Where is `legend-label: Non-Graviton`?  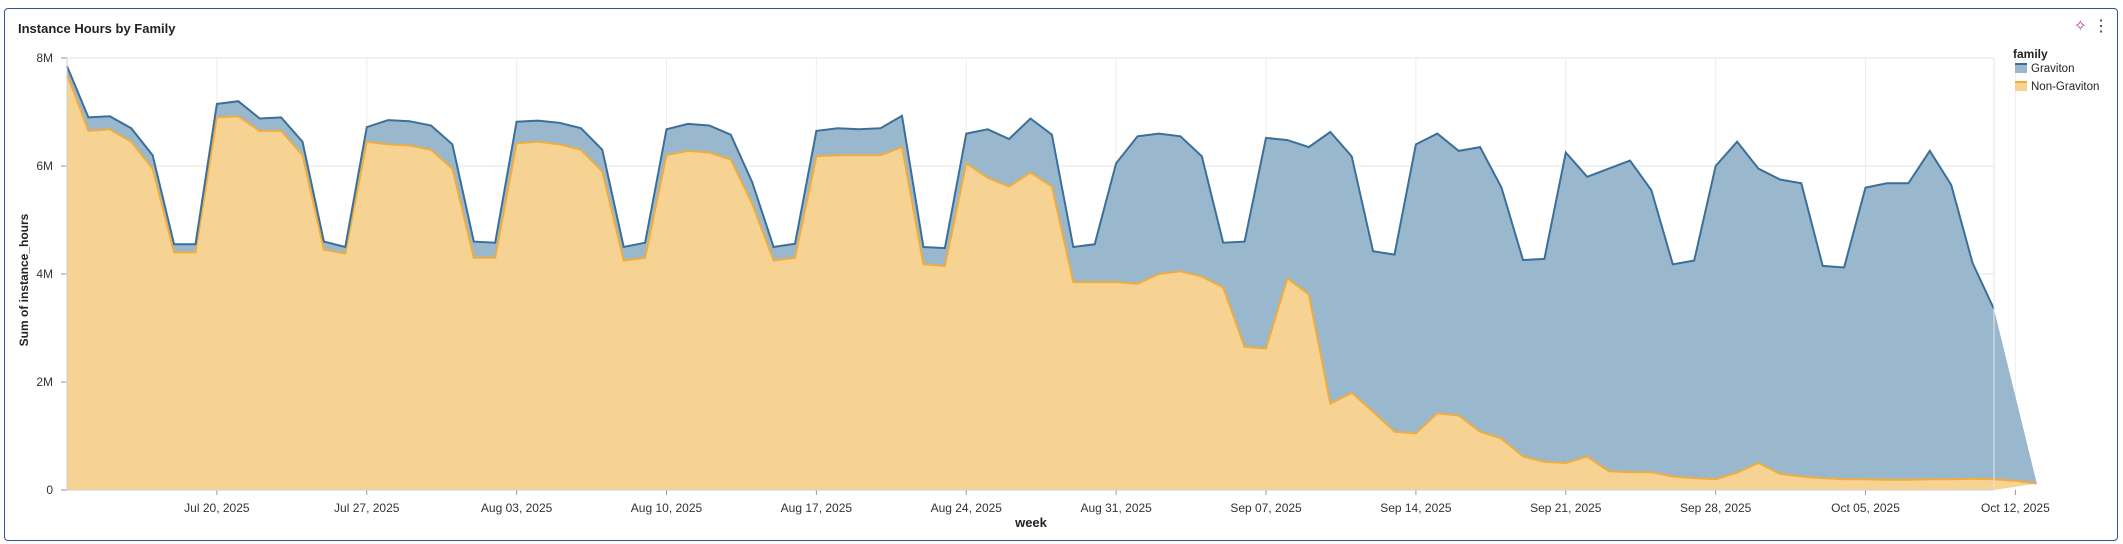 legend-label: Non-Graviton is located at coordinates (2065, 87).